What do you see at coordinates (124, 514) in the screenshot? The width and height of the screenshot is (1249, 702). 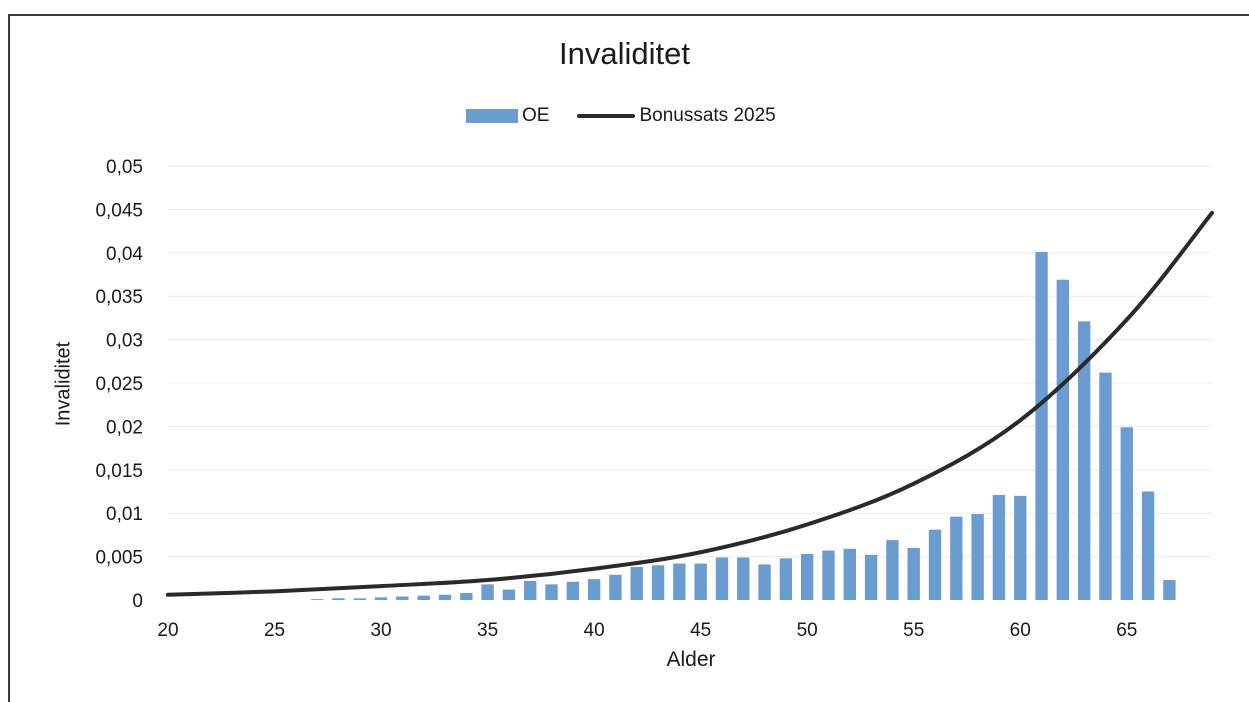 I see `y-tick-label: 0,01` at bounding box center [124, 514].